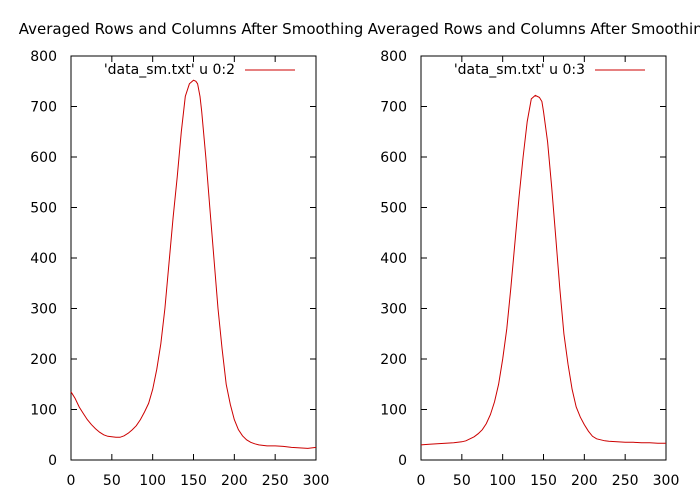  Describe the element at coordinates (169, 70) in the screenshot. I see `left-legend-label: 'data_sm.txt' u 0:2` at that location.